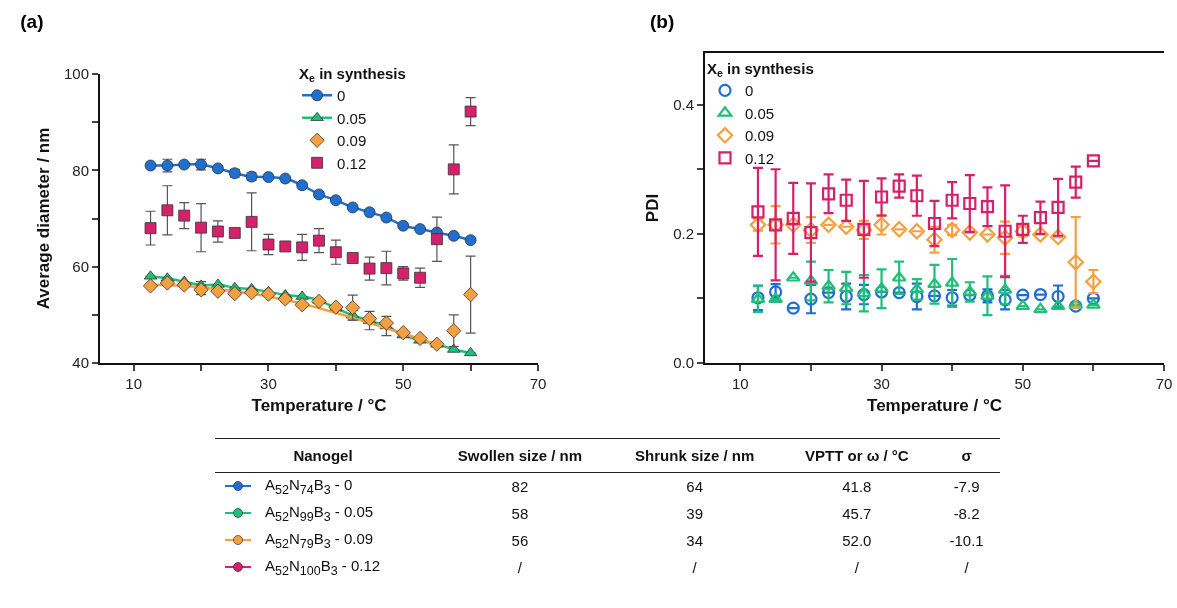 This screenshot has width=1177, height=608. I want to click on data-label: -7.9, so click(966, 487).